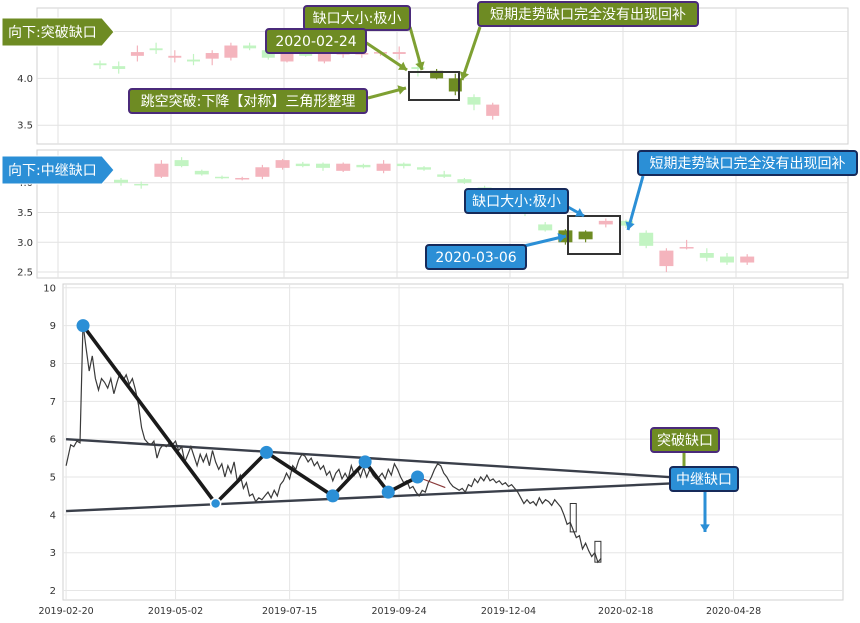 The image size is (860, 623). I want to click on x-tick-label: 2019-07-15, so click(289, 611).